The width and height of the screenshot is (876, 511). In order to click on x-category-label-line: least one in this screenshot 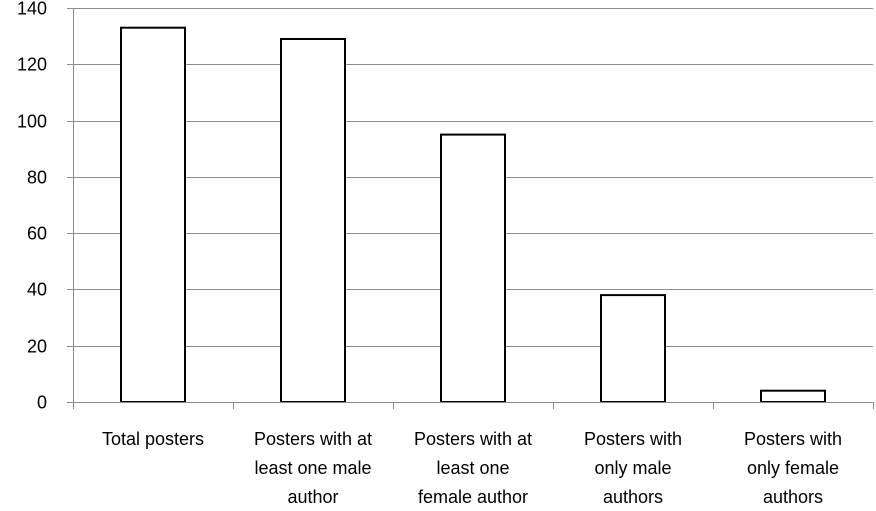, I will do `click(472, 468)`.